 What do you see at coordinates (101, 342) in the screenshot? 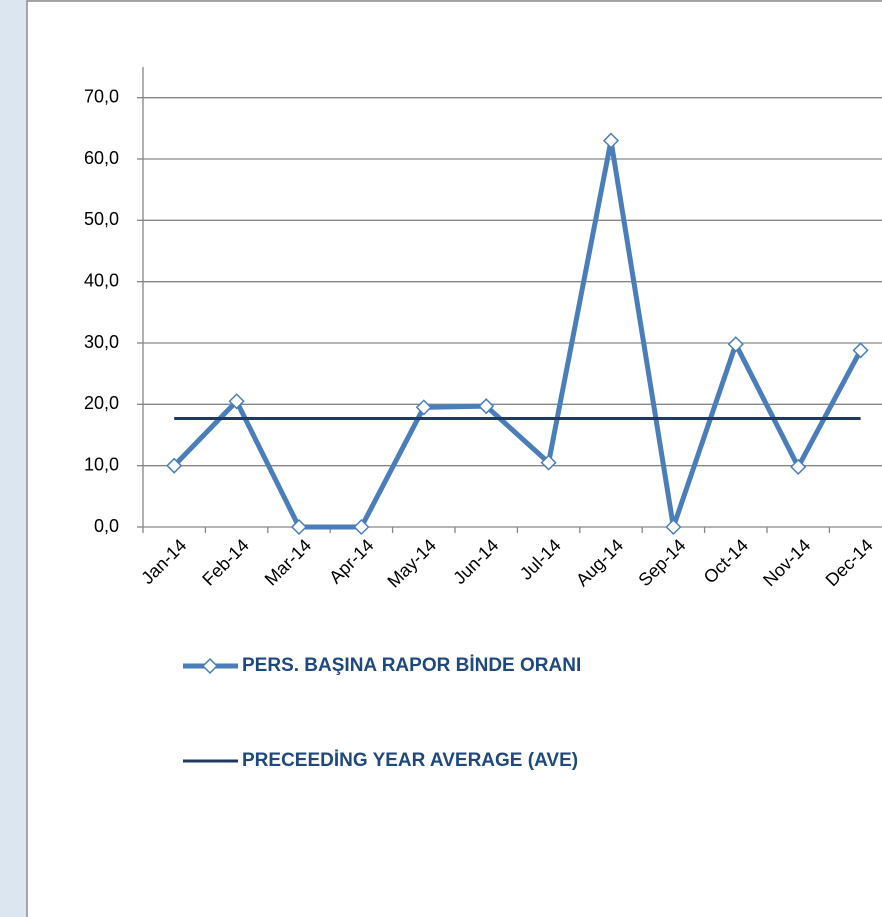
I see `y-tick-label: 30,0` at bounding box center [101, 342].